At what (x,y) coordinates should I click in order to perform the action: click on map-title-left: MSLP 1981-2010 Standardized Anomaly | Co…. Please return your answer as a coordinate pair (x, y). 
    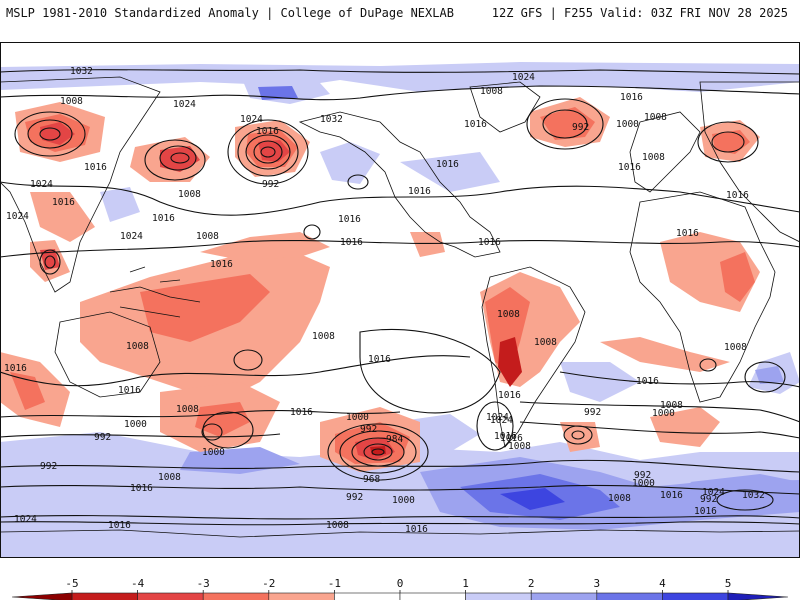
    Looking at the image, I should click on (230, 13).